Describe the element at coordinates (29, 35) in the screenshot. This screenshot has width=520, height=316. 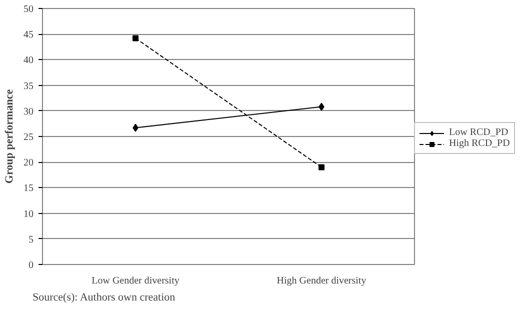
I see `y-tick-label: 45` at that location.